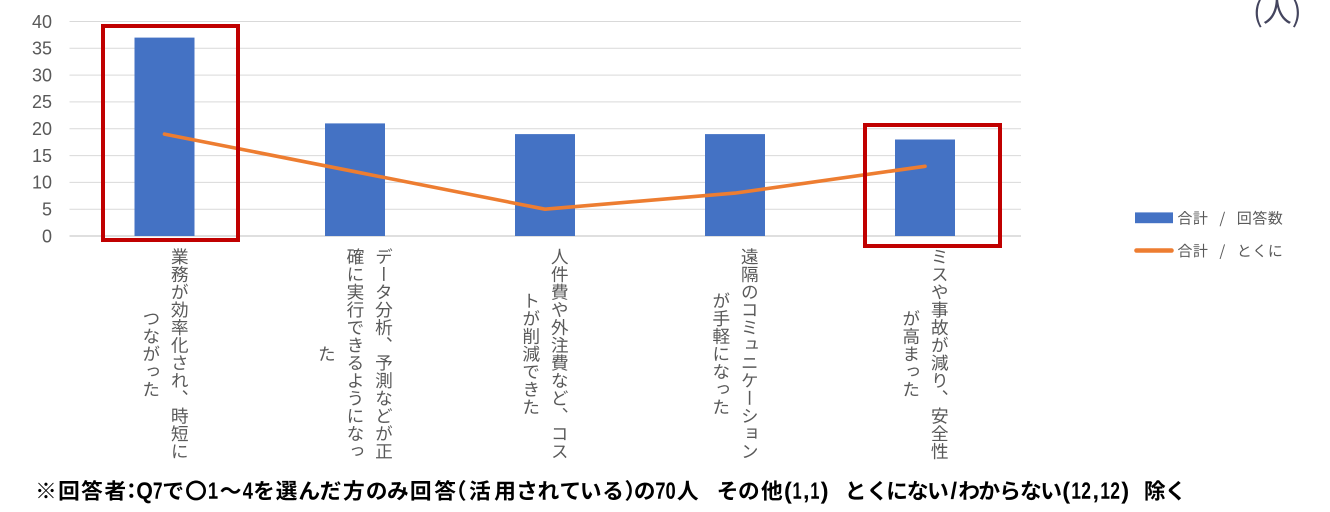  What do you see at coordinates (42, 102) in the screenshot?
I see `svg-text: 25` at bounding box center [42, 102].